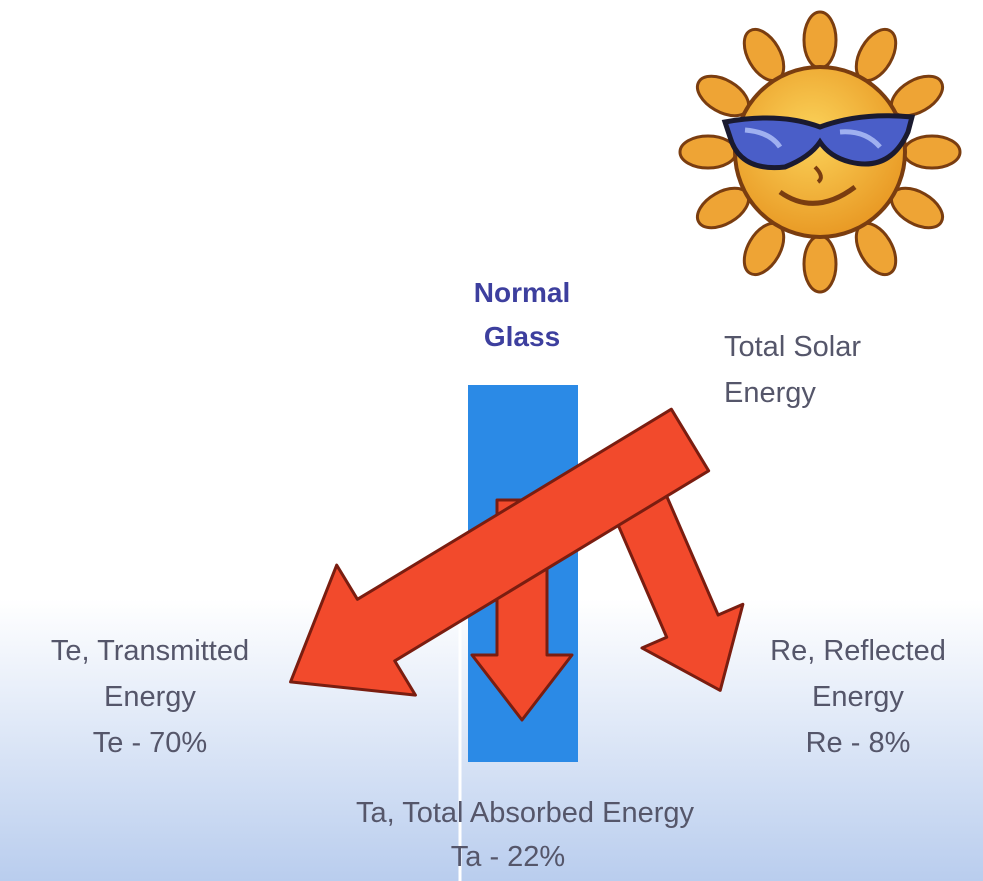 The height and width of the screenshot is (881, 983). What do you see at coordinates (150, 697) in the screenshot?
I see `transmitted-label: Energy` at bounding box center [150, 697].